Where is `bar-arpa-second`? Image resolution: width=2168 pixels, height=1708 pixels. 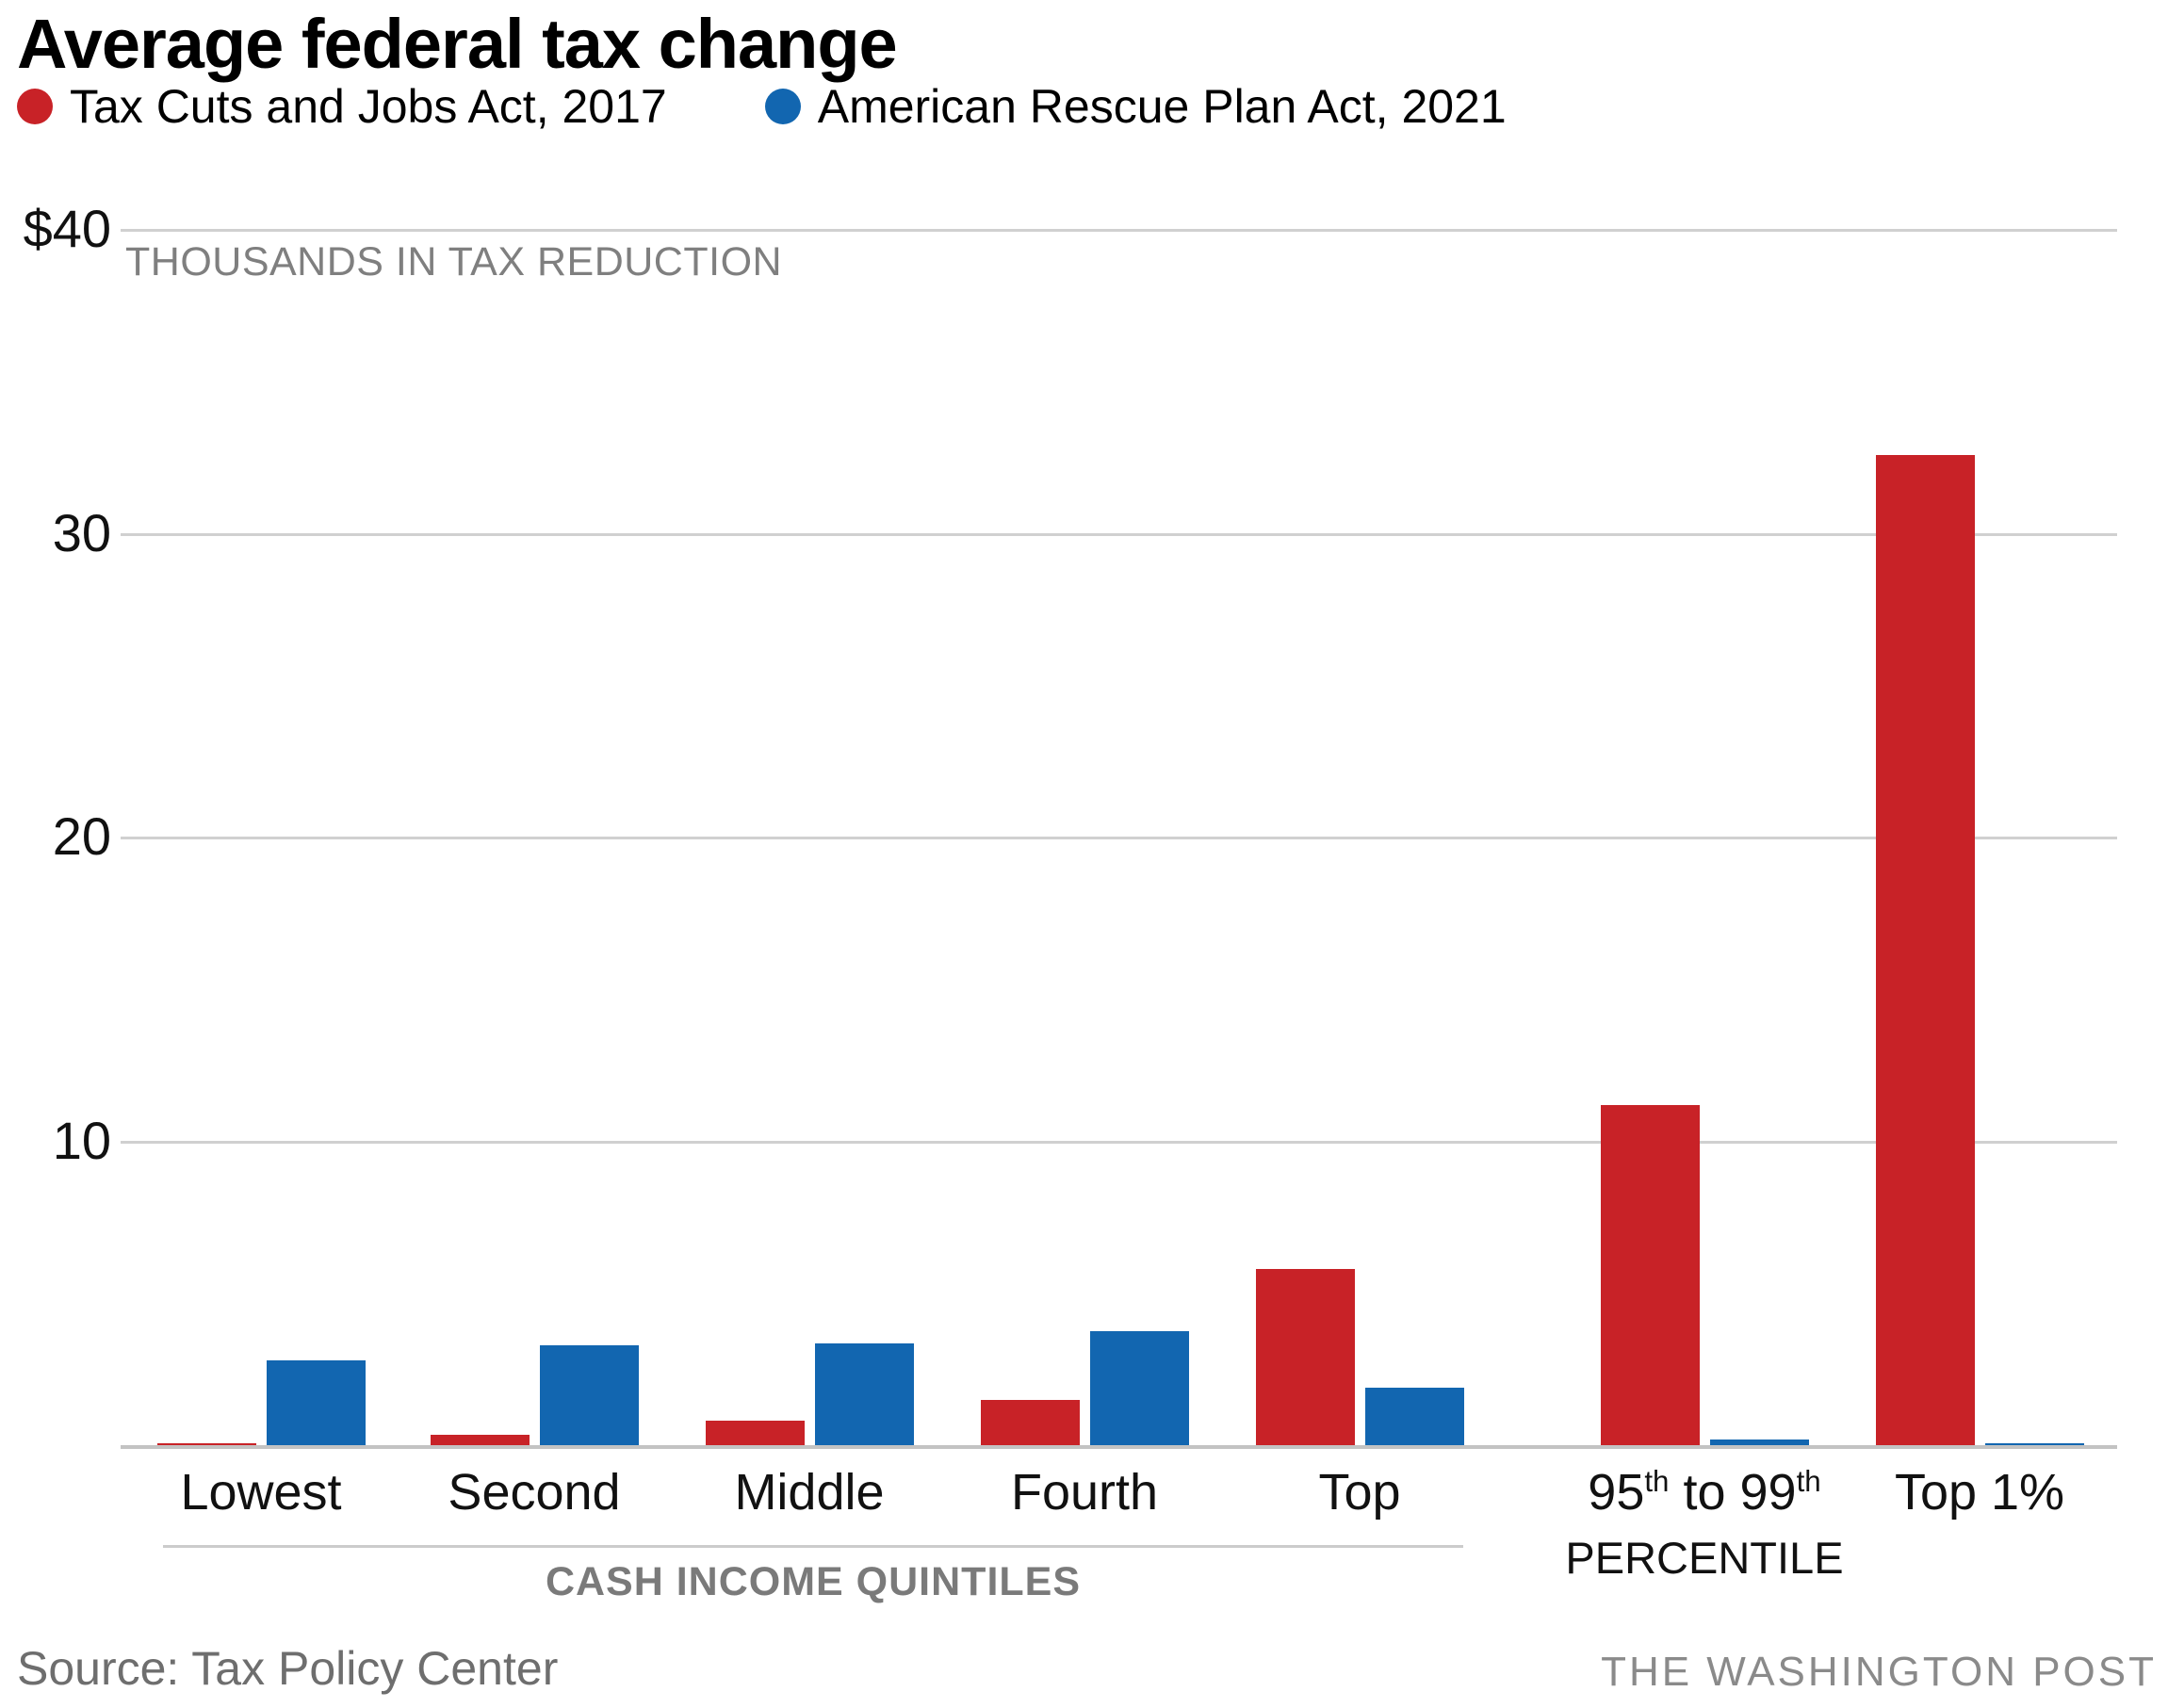
bar-arpa-second is located at coordinates (589, 1395).